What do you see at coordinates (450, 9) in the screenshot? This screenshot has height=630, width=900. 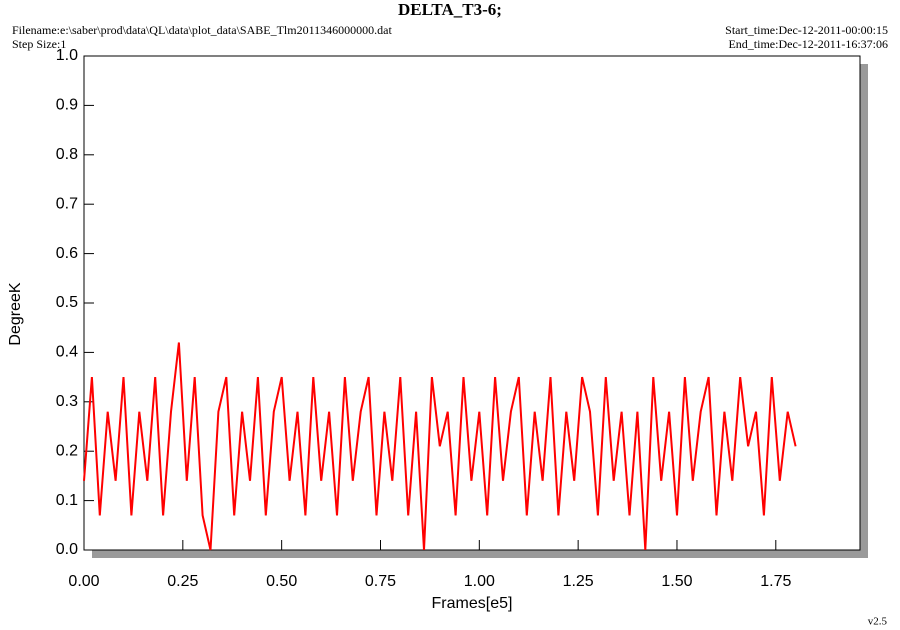 I see `chart-title: DELTA_T3-6;` at bounding box center [450, 9].